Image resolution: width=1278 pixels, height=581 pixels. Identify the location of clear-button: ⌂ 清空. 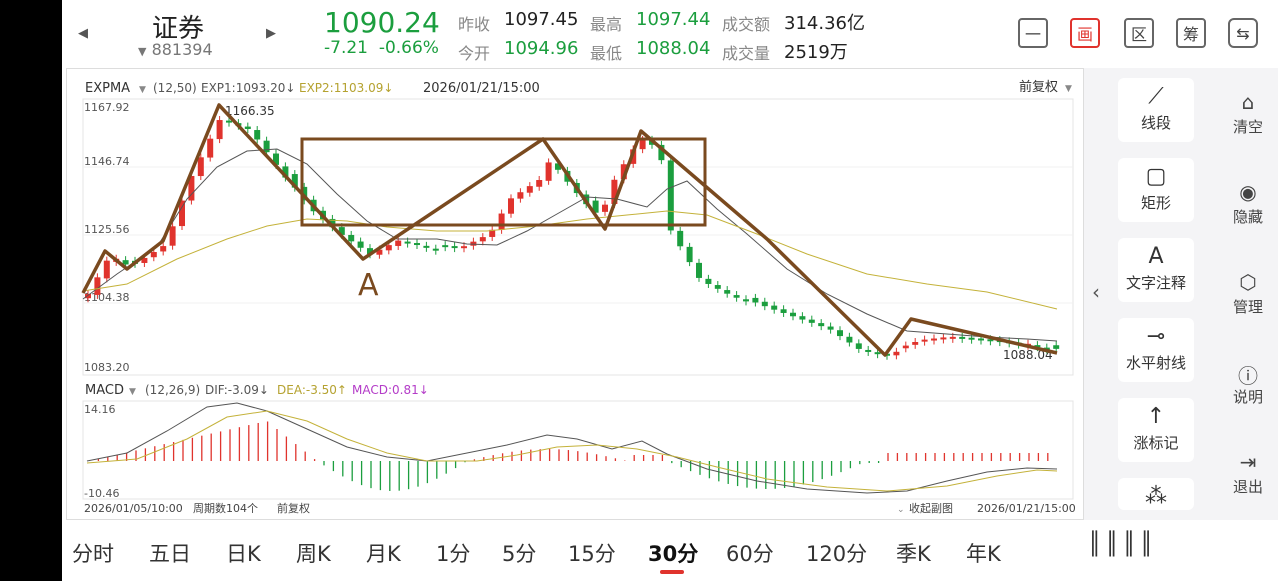
(1248, 113).